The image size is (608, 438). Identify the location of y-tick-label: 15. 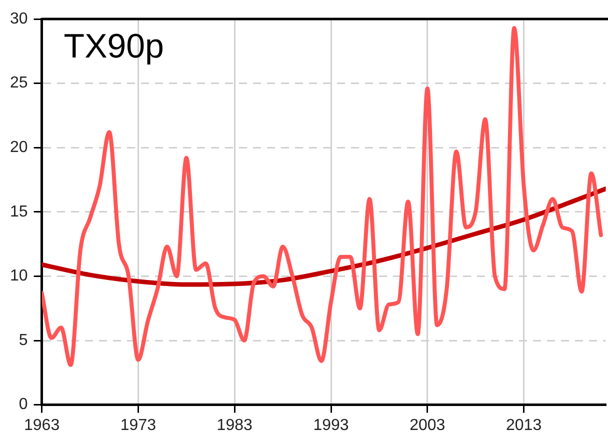
(19, 211).